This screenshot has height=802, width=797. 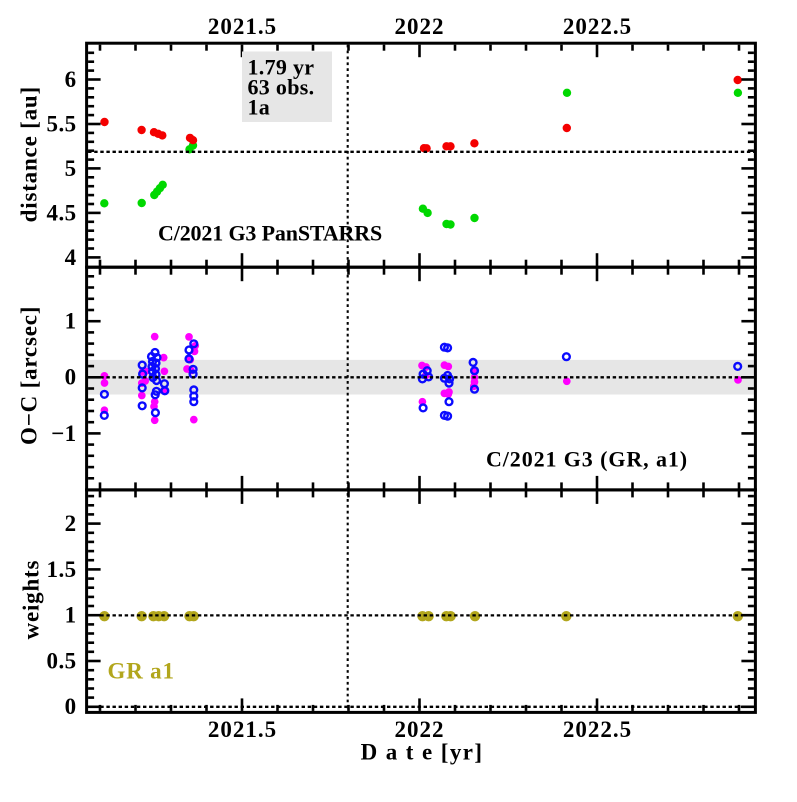 What do you see at coordinates (71, 168) in the screenshot?
I see `svg-text: 5` at bounding box center [71, 168].